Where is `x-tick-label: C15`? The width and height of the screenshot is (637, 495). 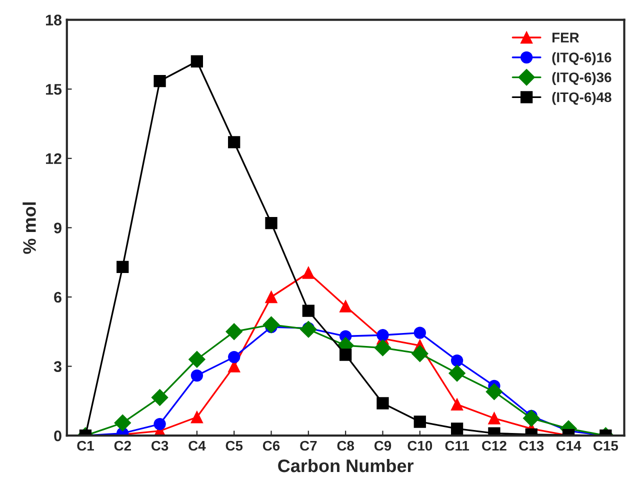 x-tick-label: C15 is located at coordinates (606, 445).